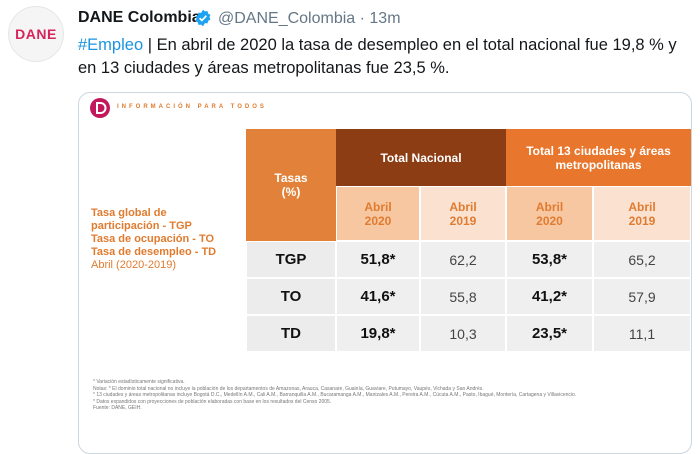 This screenshot has width=700, height=454. I want to click on hashtag: #Empleo, so click(111, 45).